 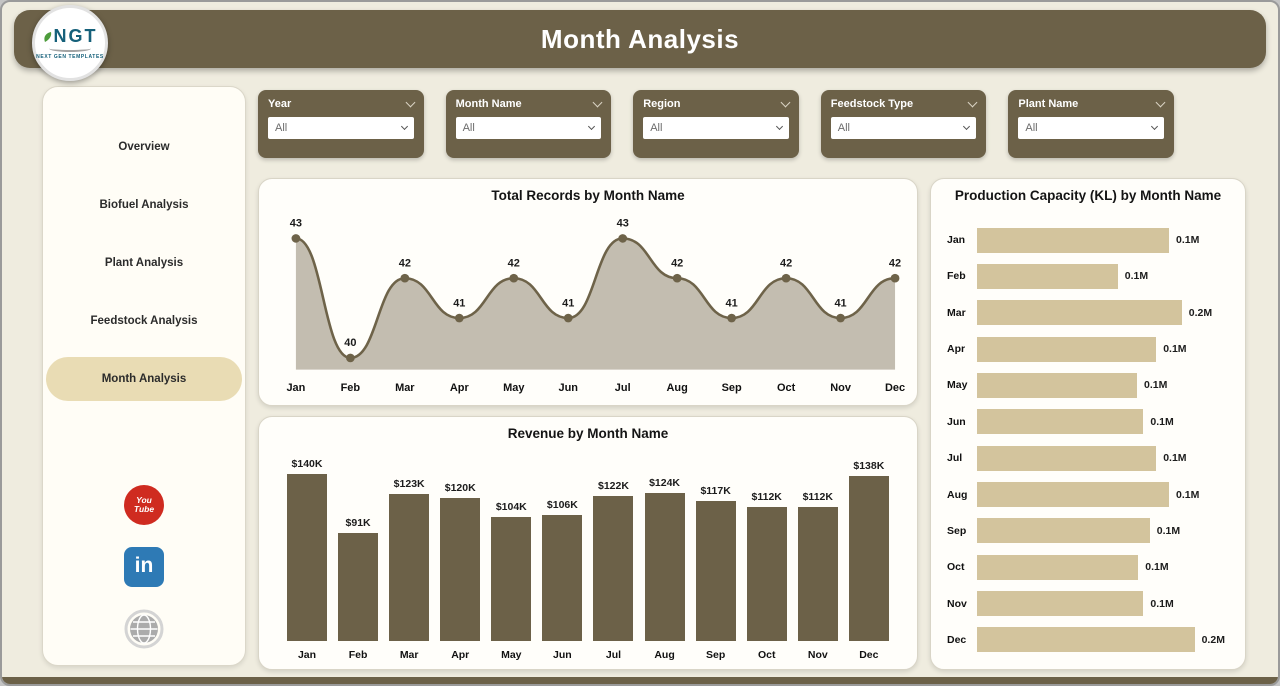 What do you see at coordinates (817, 574) in the screenshot?
I see `revenue-bar-nov` at bounding box center [817, 574].